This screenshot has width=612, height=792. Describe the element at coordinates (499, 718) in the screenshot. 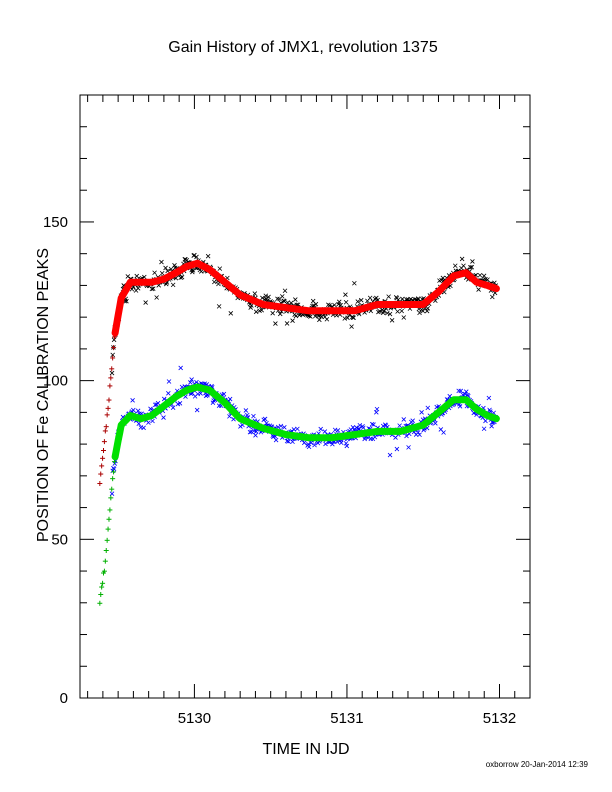

I see `x-tick-label: 5132` at that location.